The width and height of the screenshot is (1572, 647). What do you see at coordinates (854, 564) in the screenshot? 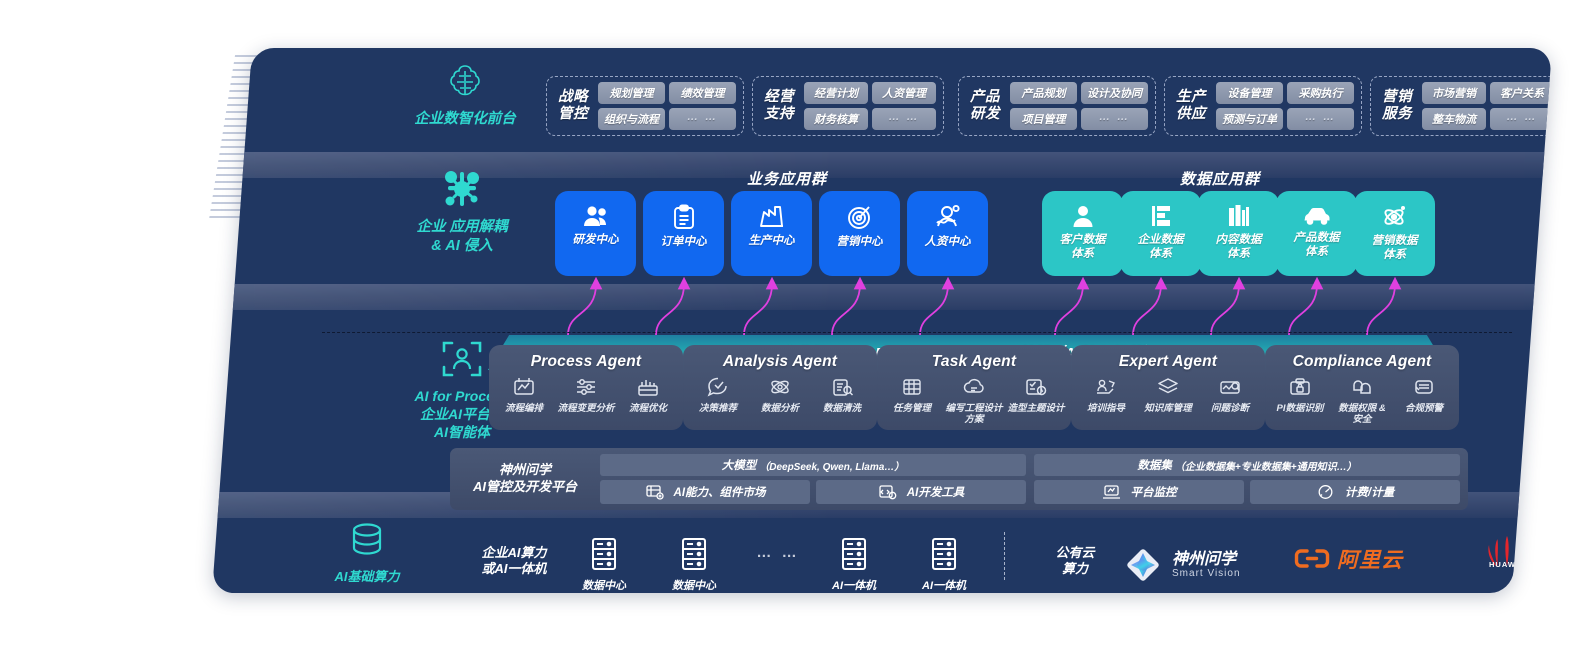
I see `infra-item-ai-appliance-1: AI一体机` at bounding box center [854, 564].